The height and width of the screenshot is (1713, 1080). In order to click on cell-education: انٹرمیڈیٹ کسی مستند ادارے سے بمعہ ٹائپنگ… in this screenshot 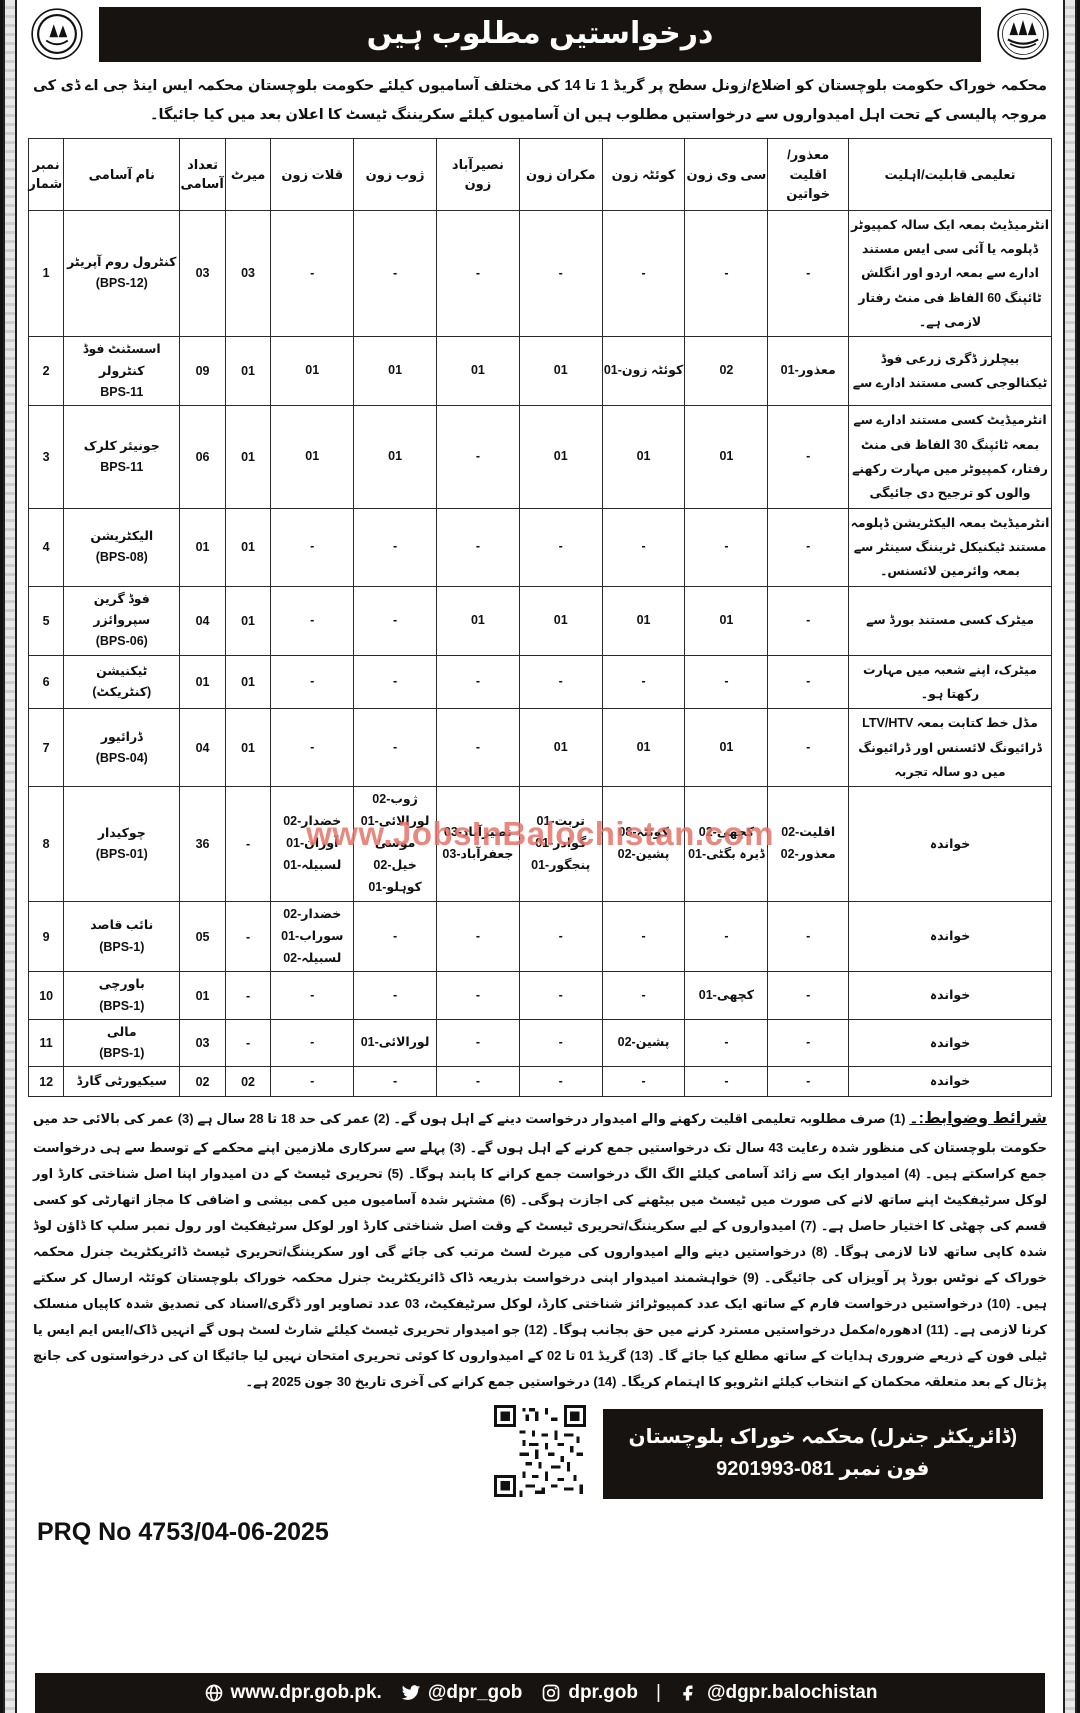, I will do `click(950, 457)`.